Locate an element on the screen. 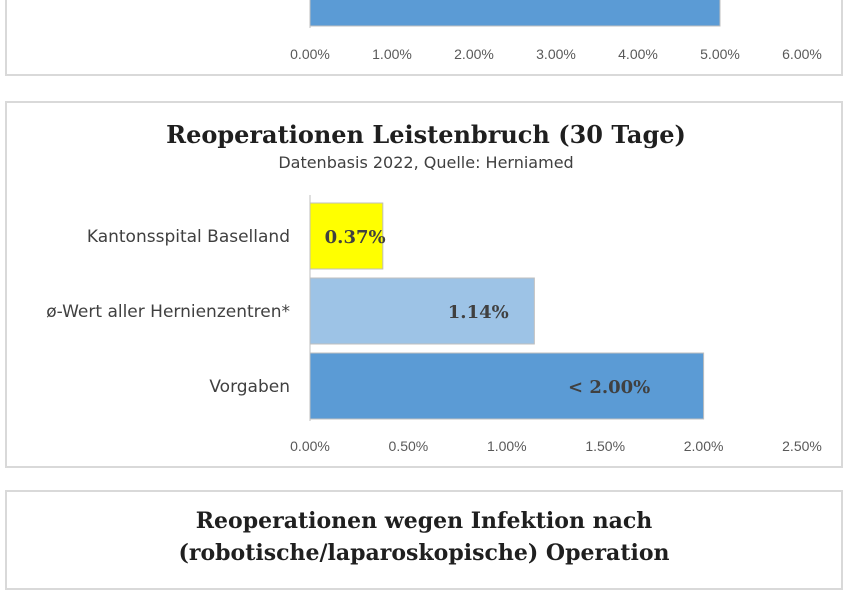  x-tick-label-2: 2.00% is located at coordinates (474, 54).